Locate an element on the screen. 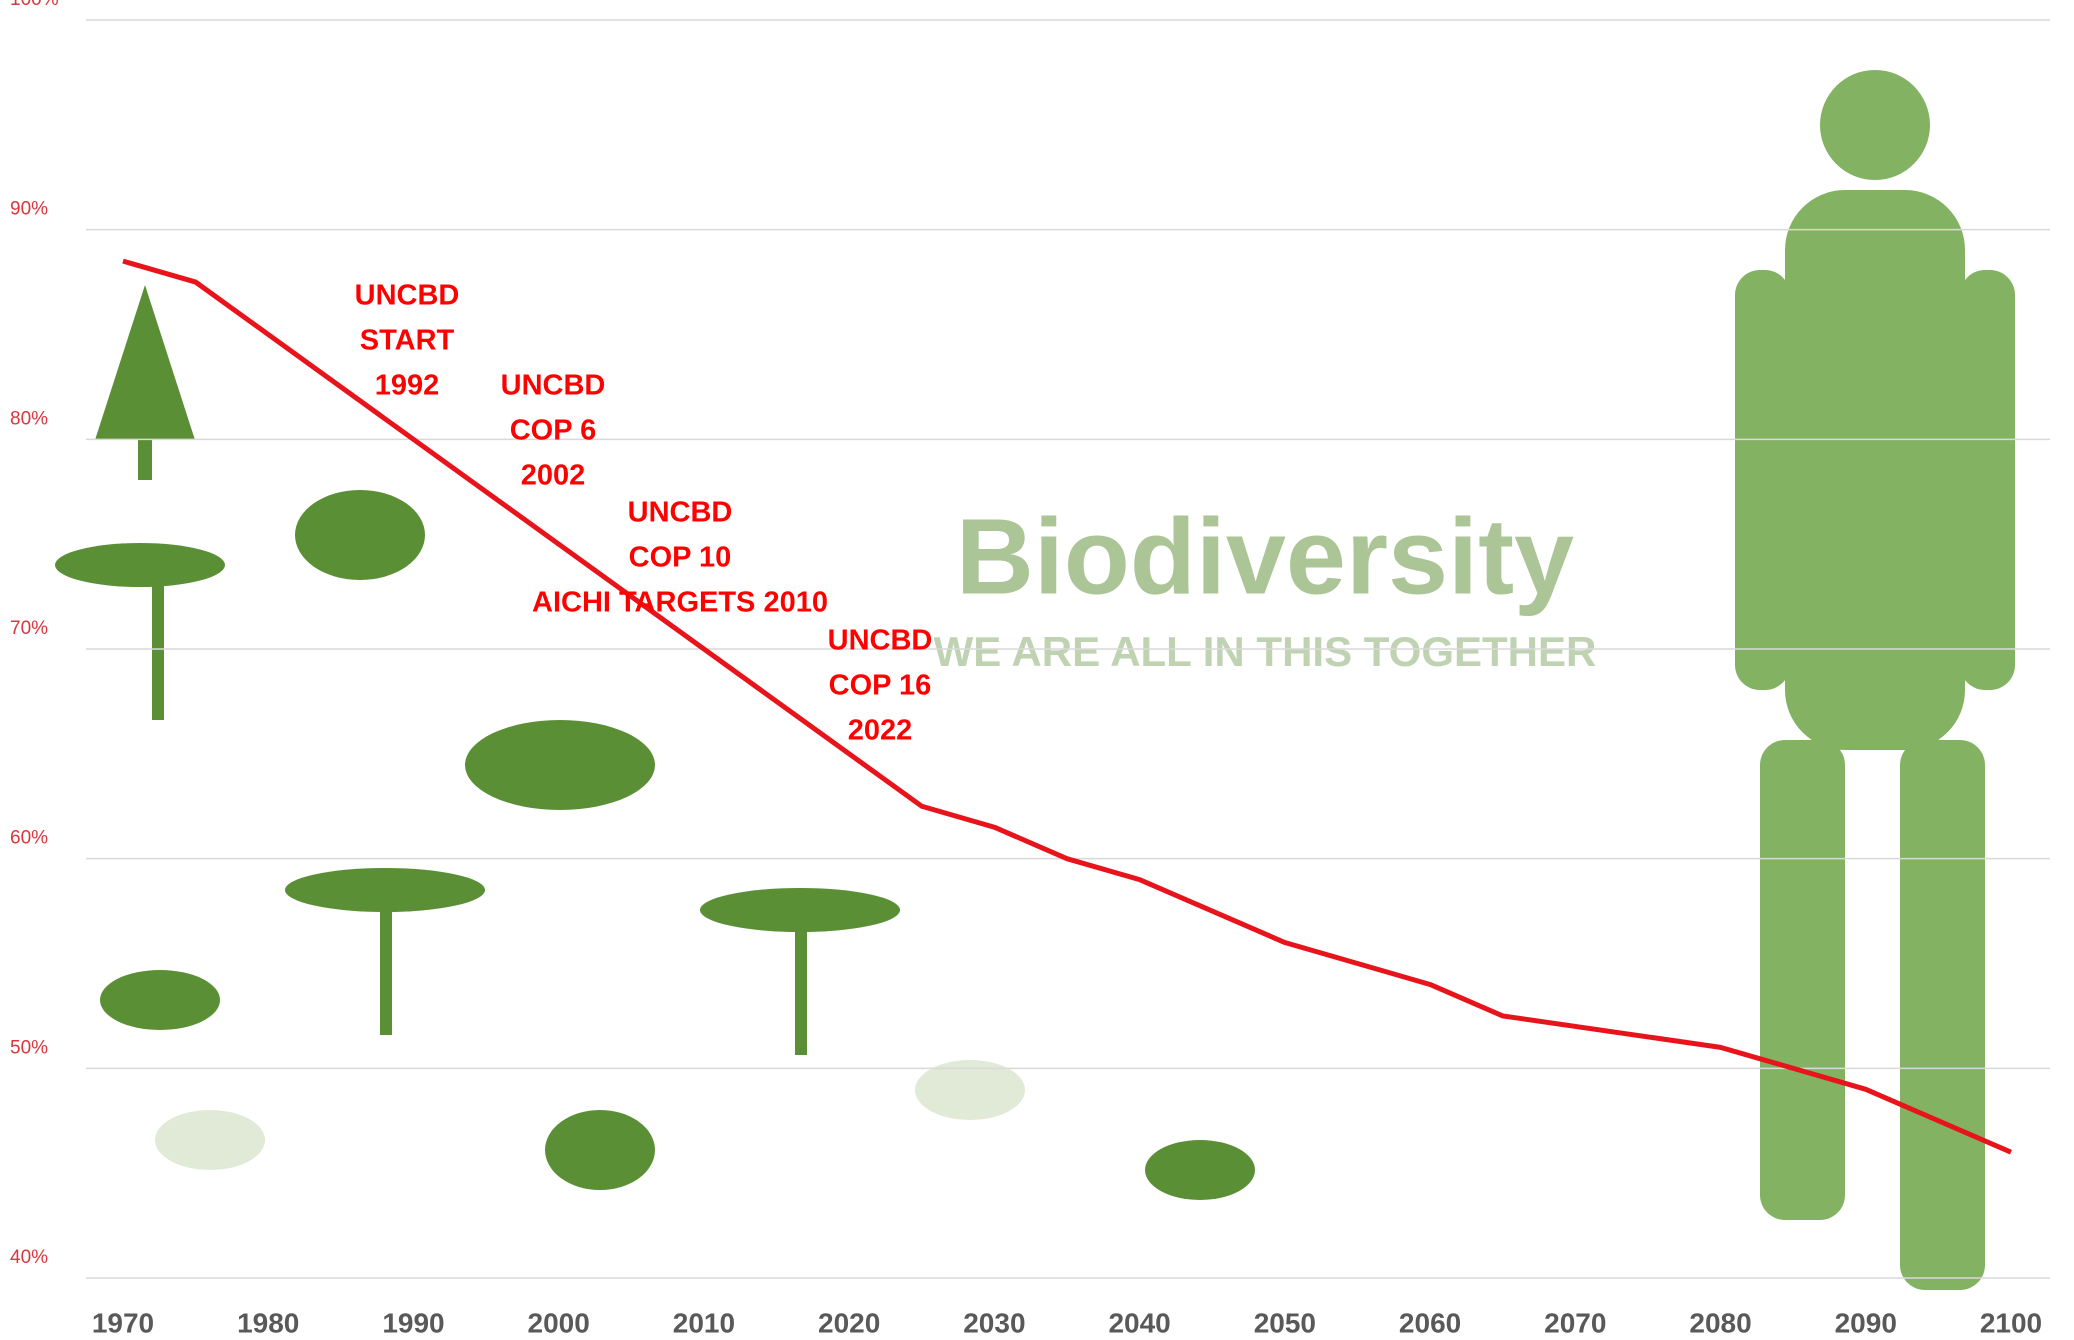  elephant-icon is located at coordinates (360, 535).